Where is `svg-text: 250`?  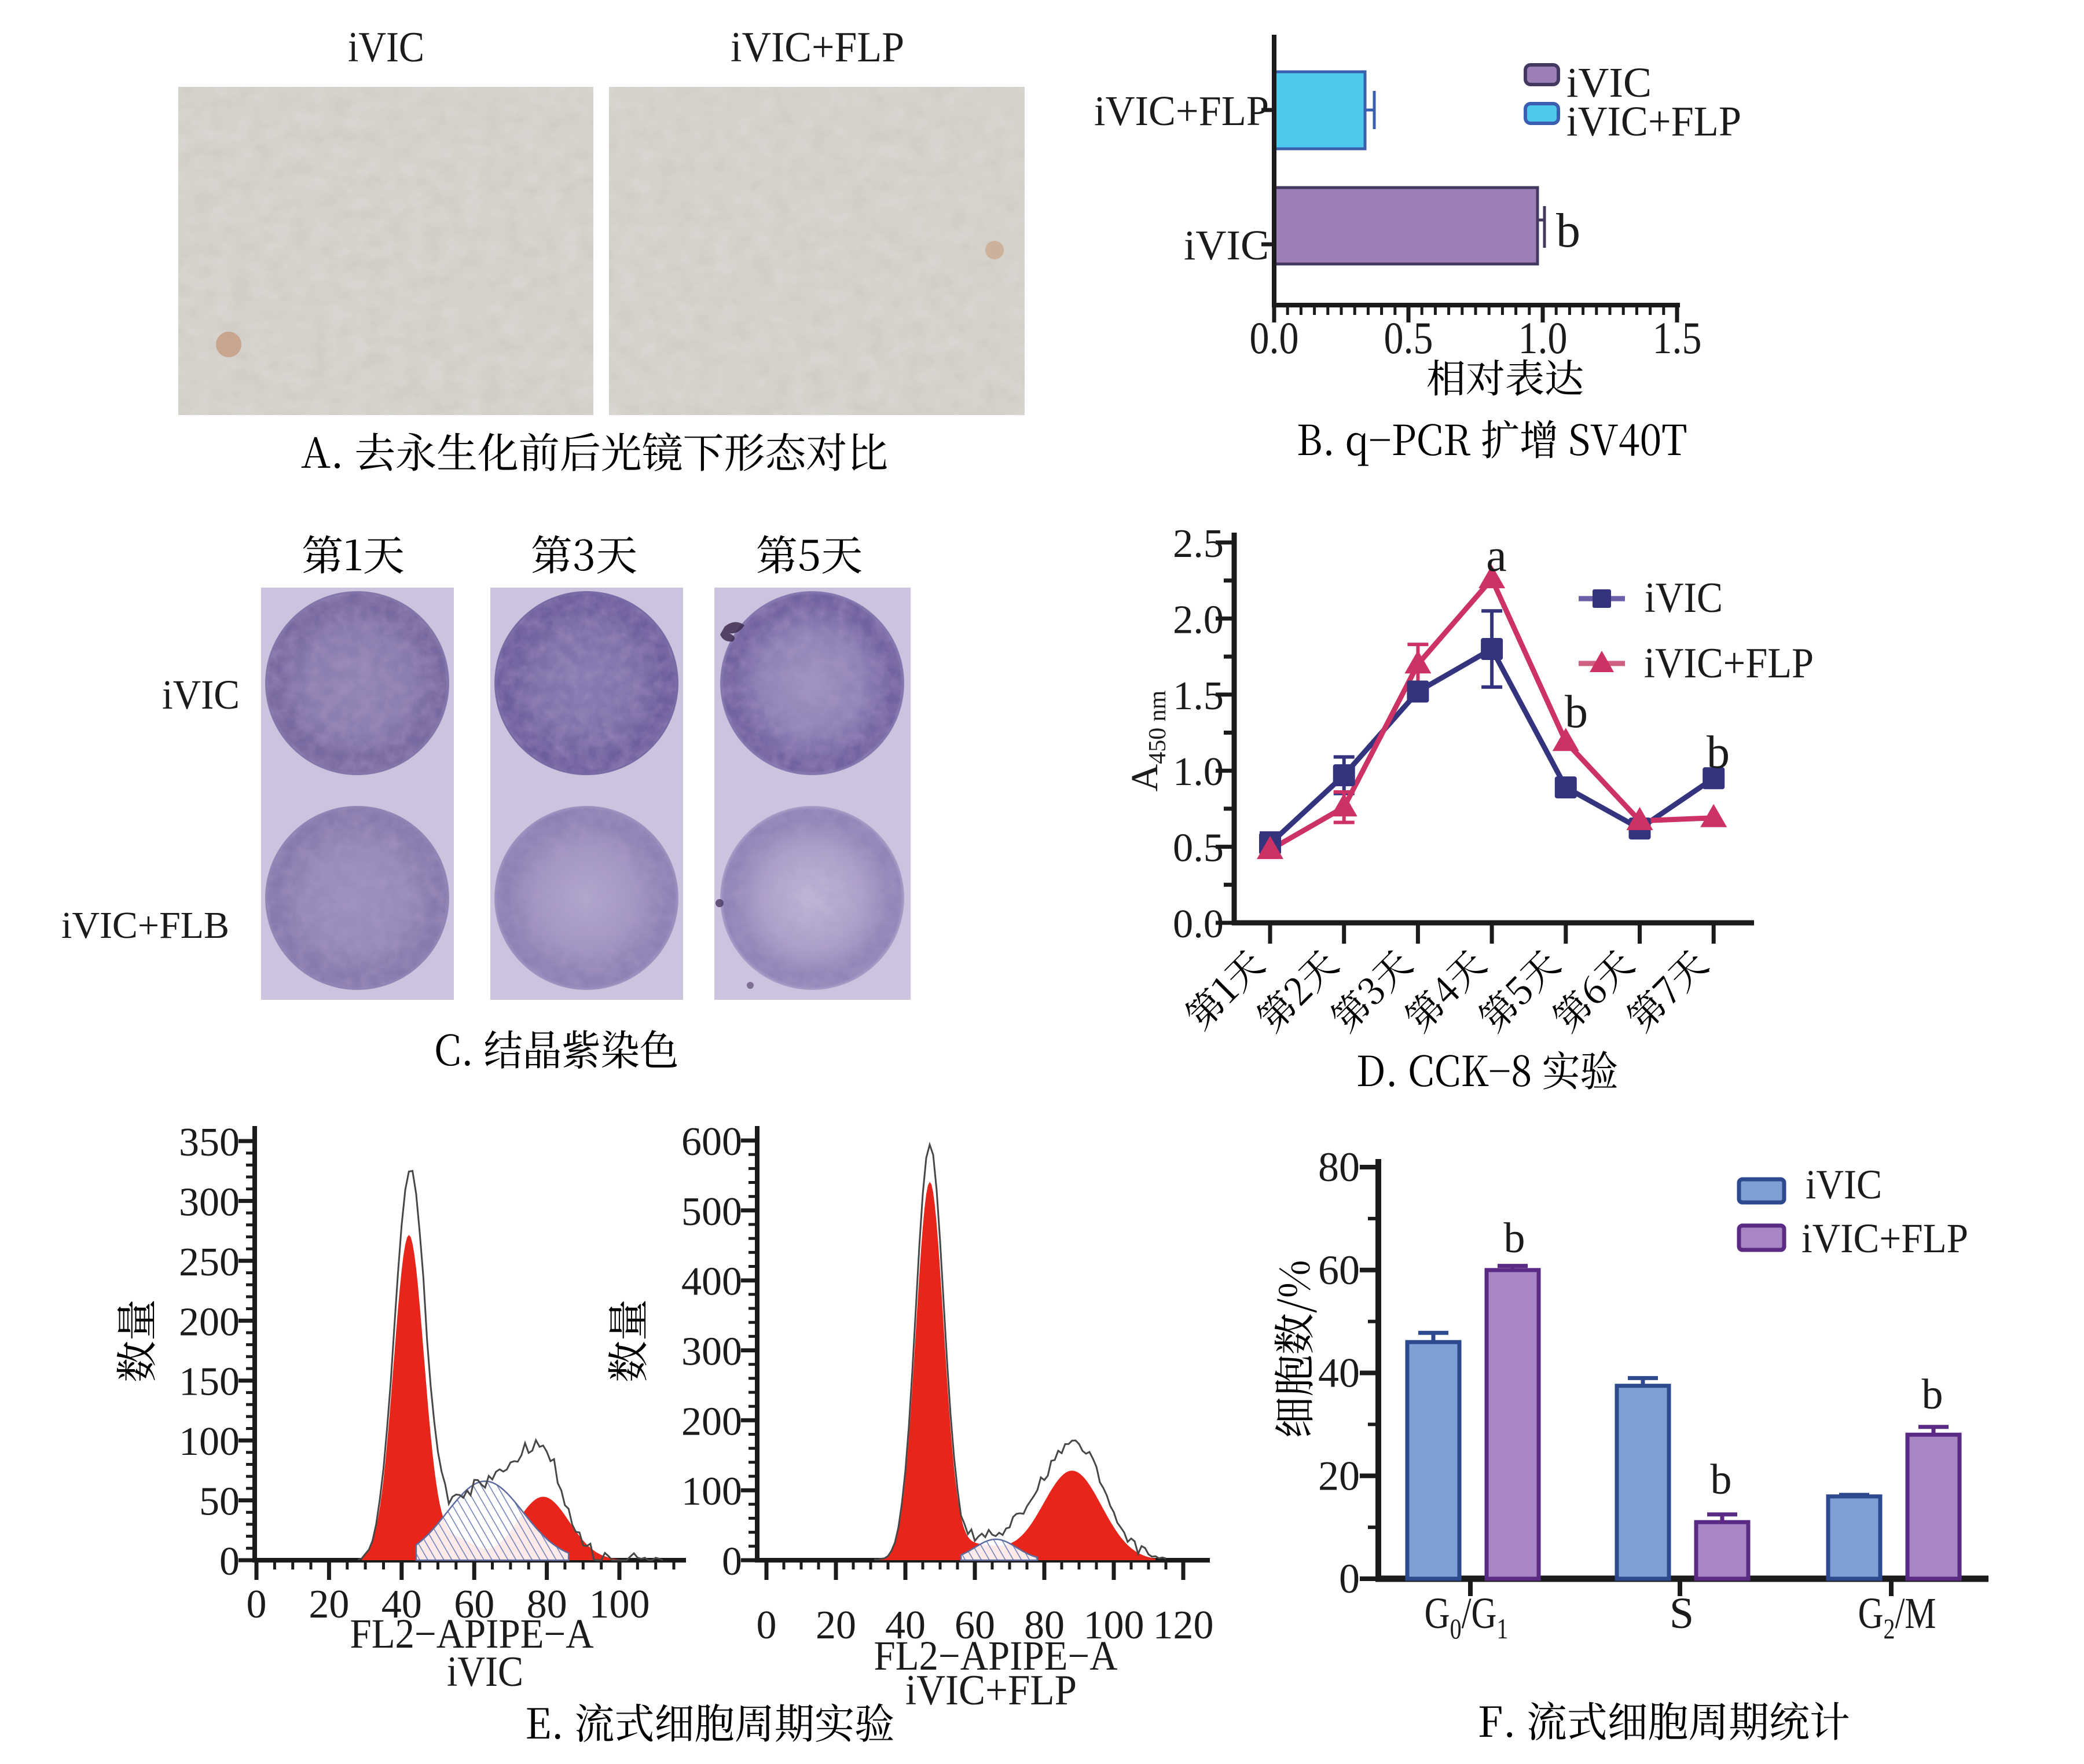
svg-text: 250 is located at coordinates (209, 1262).